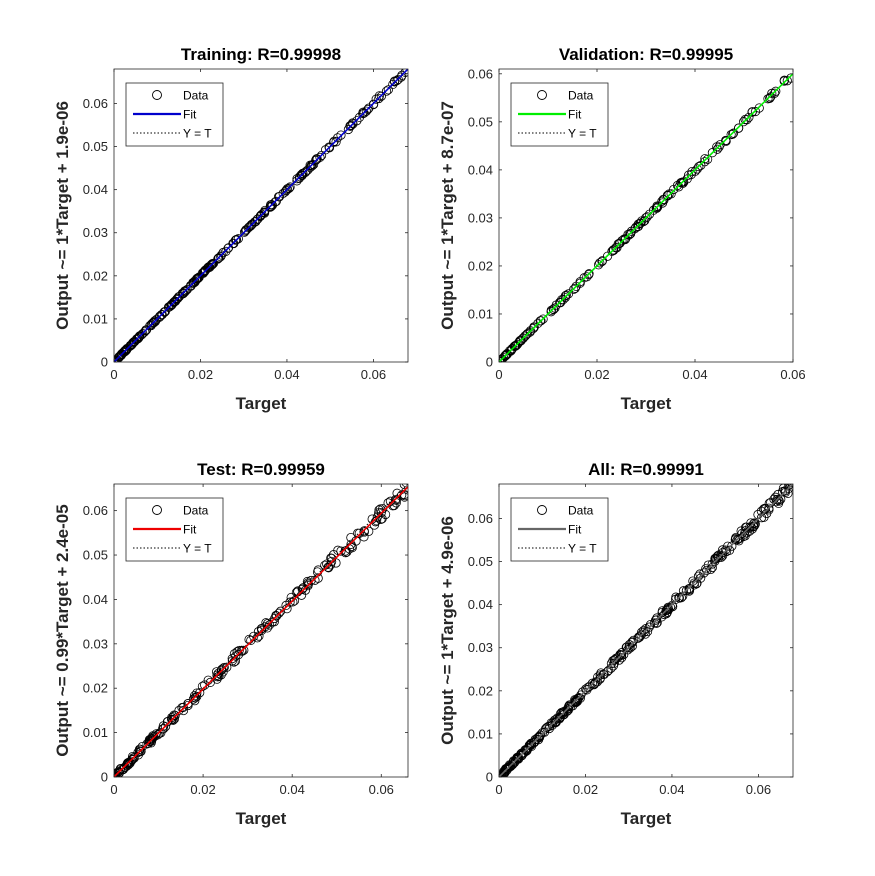  What do you see at coordinates (575, 530) in the screenshot?
I see `all-legend-fit-label: Fit` at bounding box center [575, 530].